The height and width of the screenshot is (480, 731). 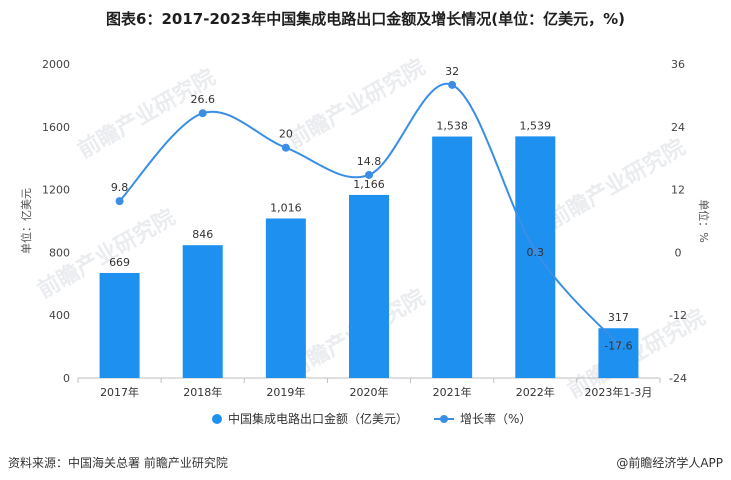 What do you see at coordinates (618, 317) in the screenshot?
I see `bar-value-label: 317` at bounding box center [618, 317].